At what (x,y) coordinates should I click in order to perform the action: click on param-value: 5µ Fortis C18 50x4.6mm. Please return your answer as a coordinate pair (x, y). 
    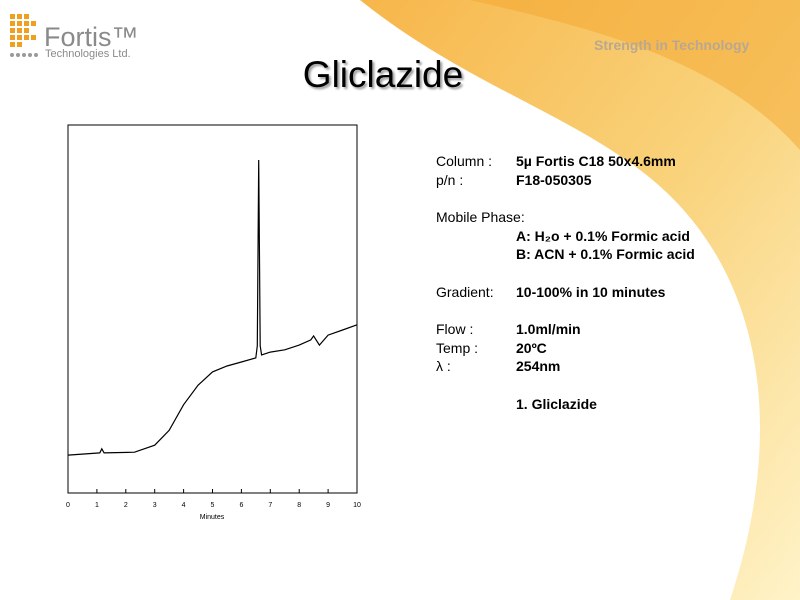
    Looking at the image, I should click on (596, 161).